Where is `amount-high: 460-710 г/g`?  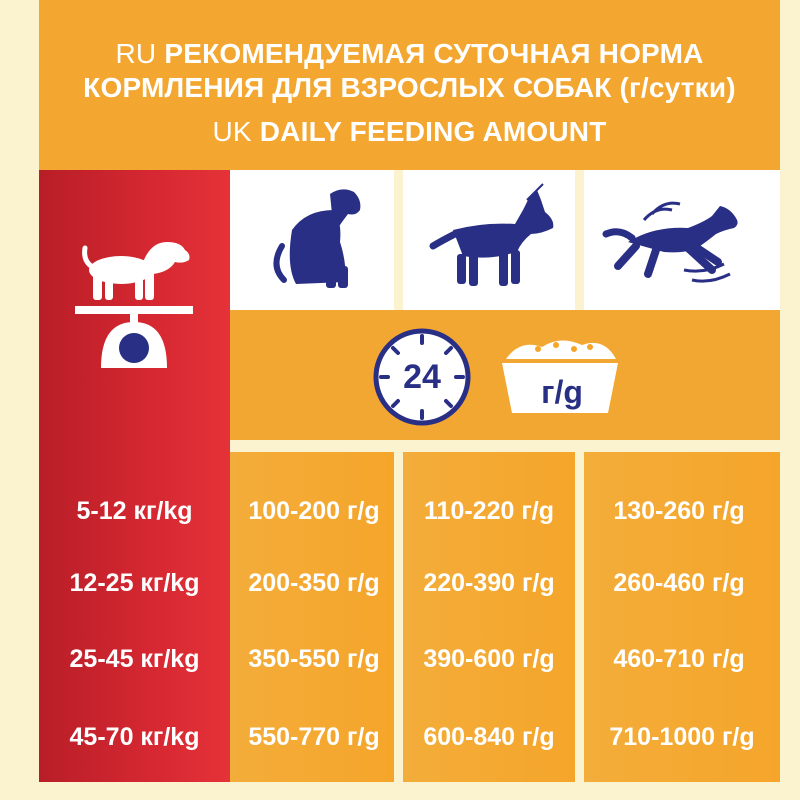 amount-high: 460-710 г/g is located at coordinates (679, 659).